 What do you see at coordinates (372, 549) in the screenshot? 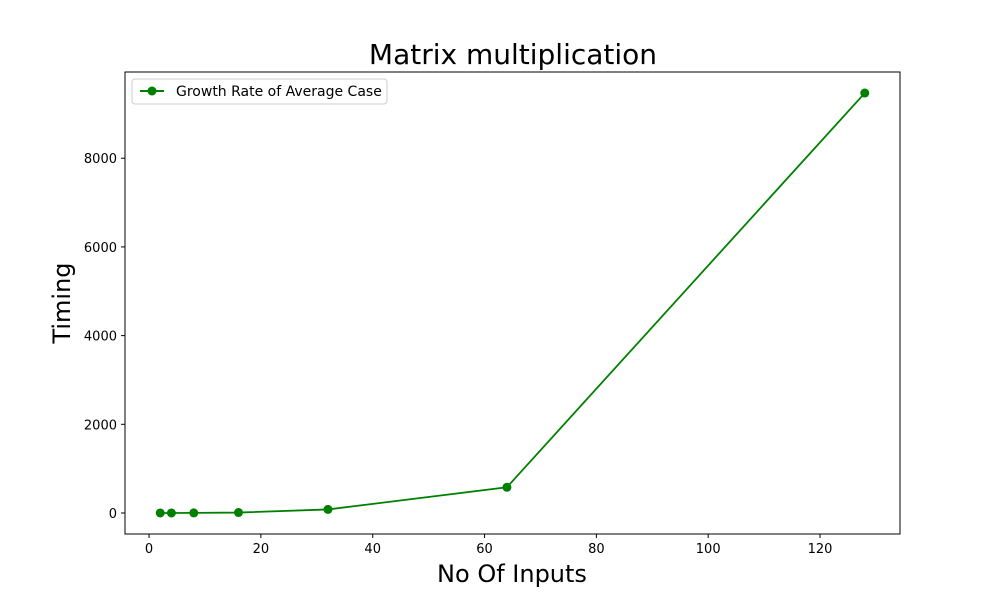
I see `x-tick-label: 40` at bounding box center [372, 549].